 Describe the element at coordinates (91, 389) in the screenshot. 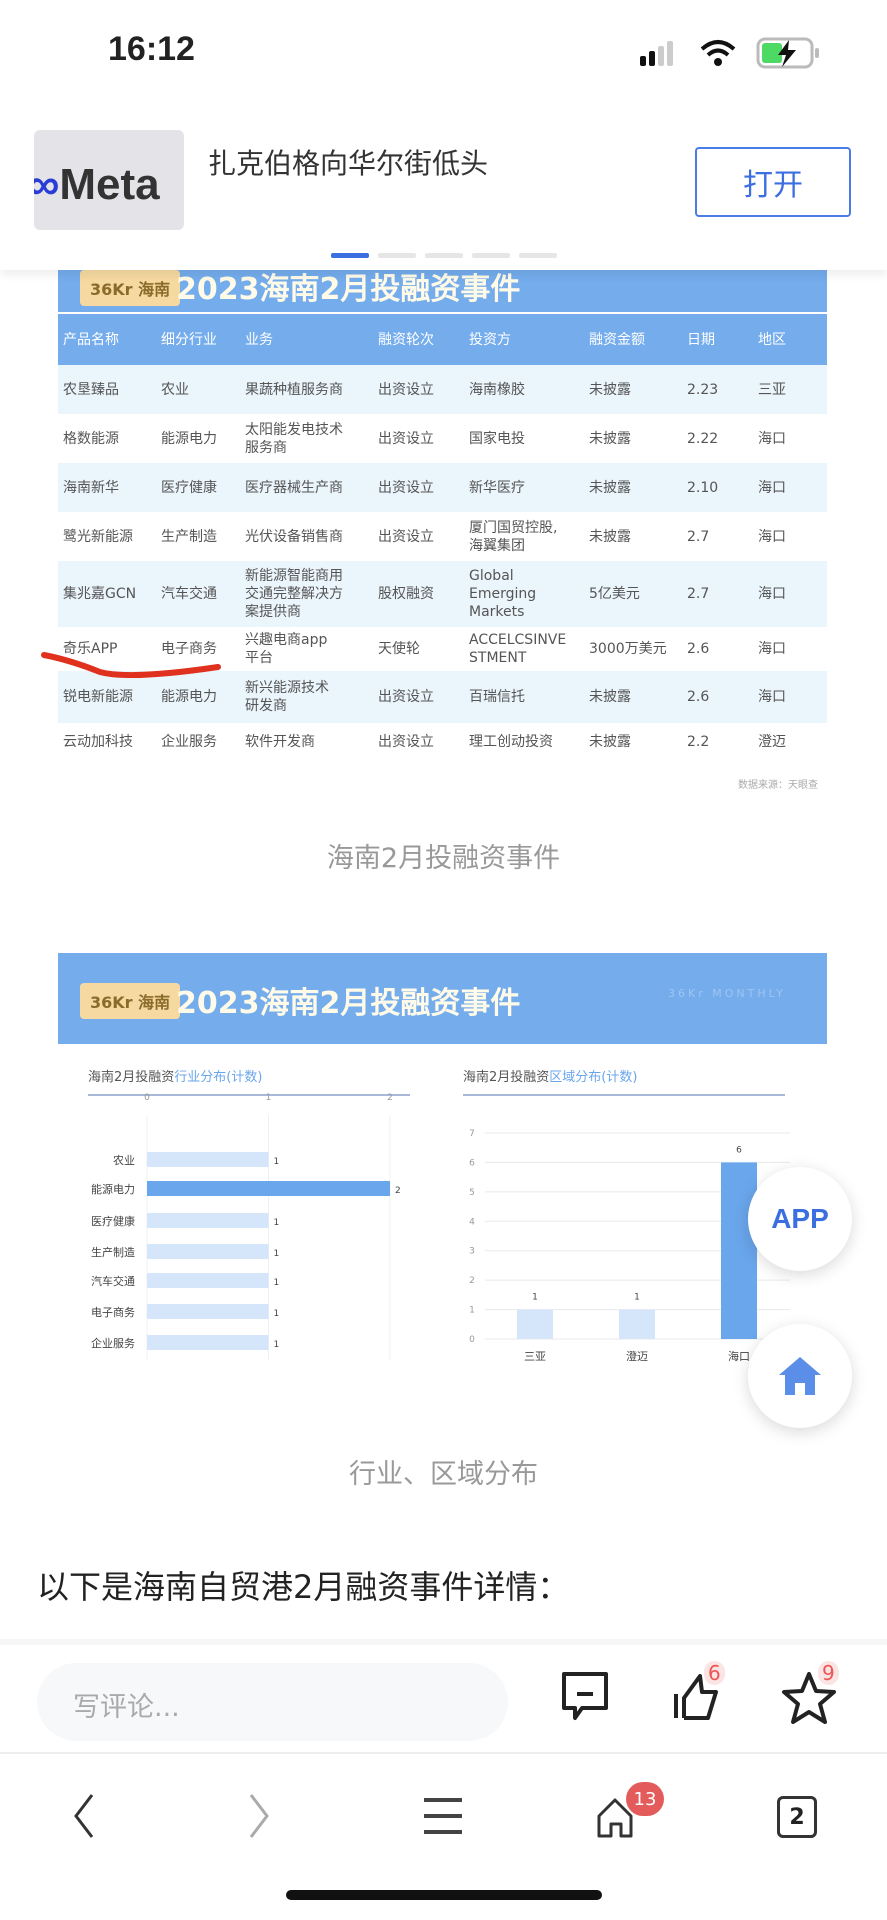

I see `table-cell: 农垦臻品` at that location.